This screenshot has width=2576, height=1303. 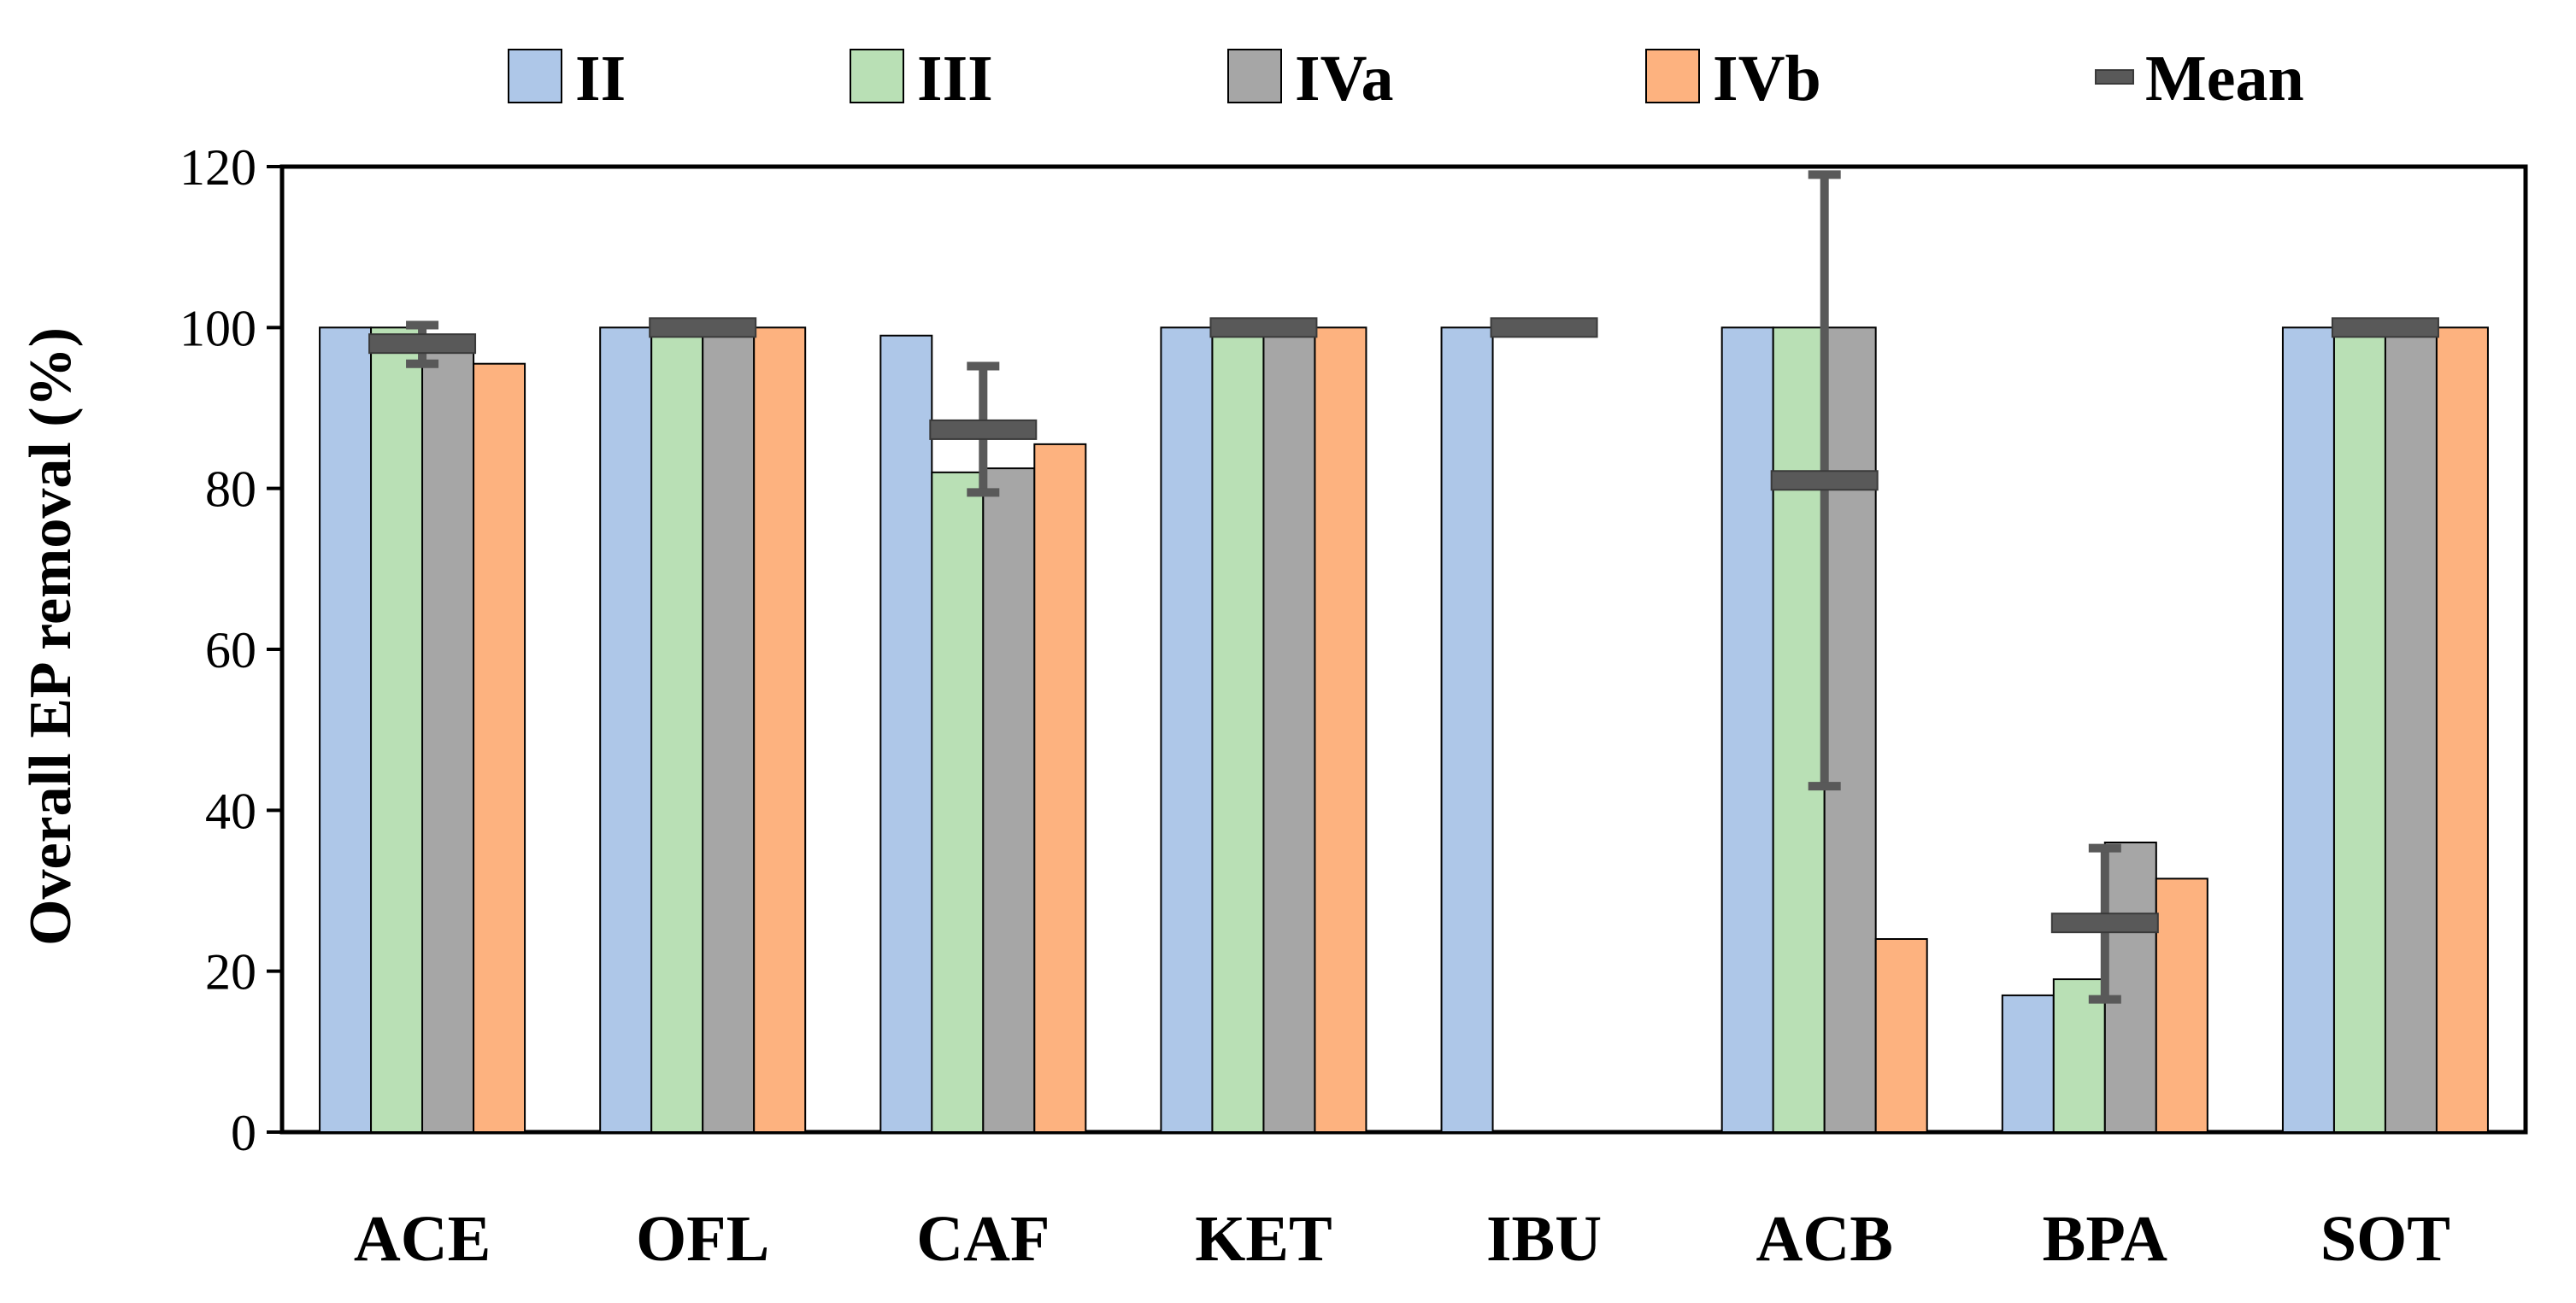 What do you see at coordinates (217, 328) in the screenshot?
I see `y-tick-label: 100` at bounding box center [217, 328].